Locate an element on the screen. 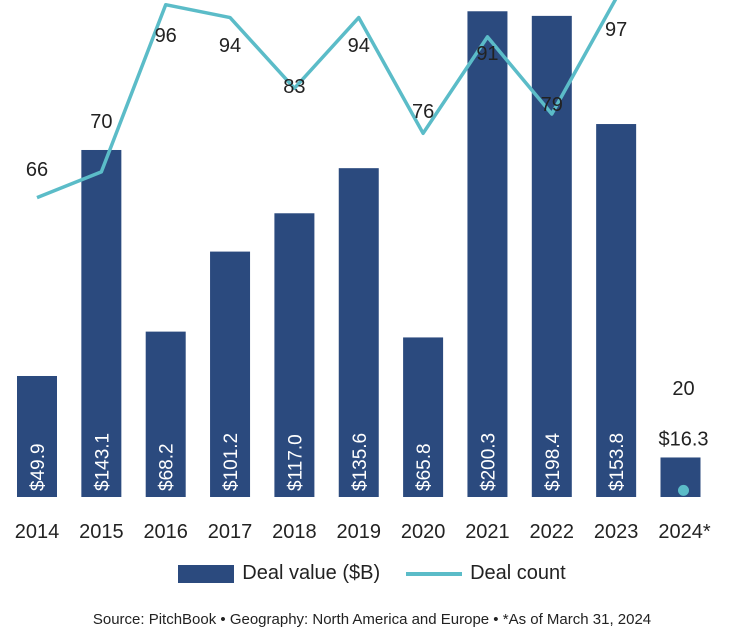  legend-label-deal-value: Deal value ($B) is located at coordinates (311, 573).